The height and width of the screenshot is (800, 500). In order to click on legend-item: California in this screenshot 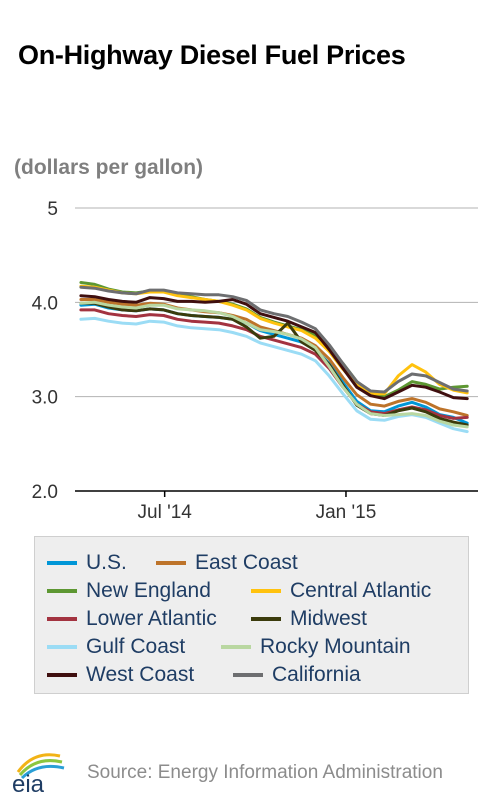, I will do `click(297, 675)`.